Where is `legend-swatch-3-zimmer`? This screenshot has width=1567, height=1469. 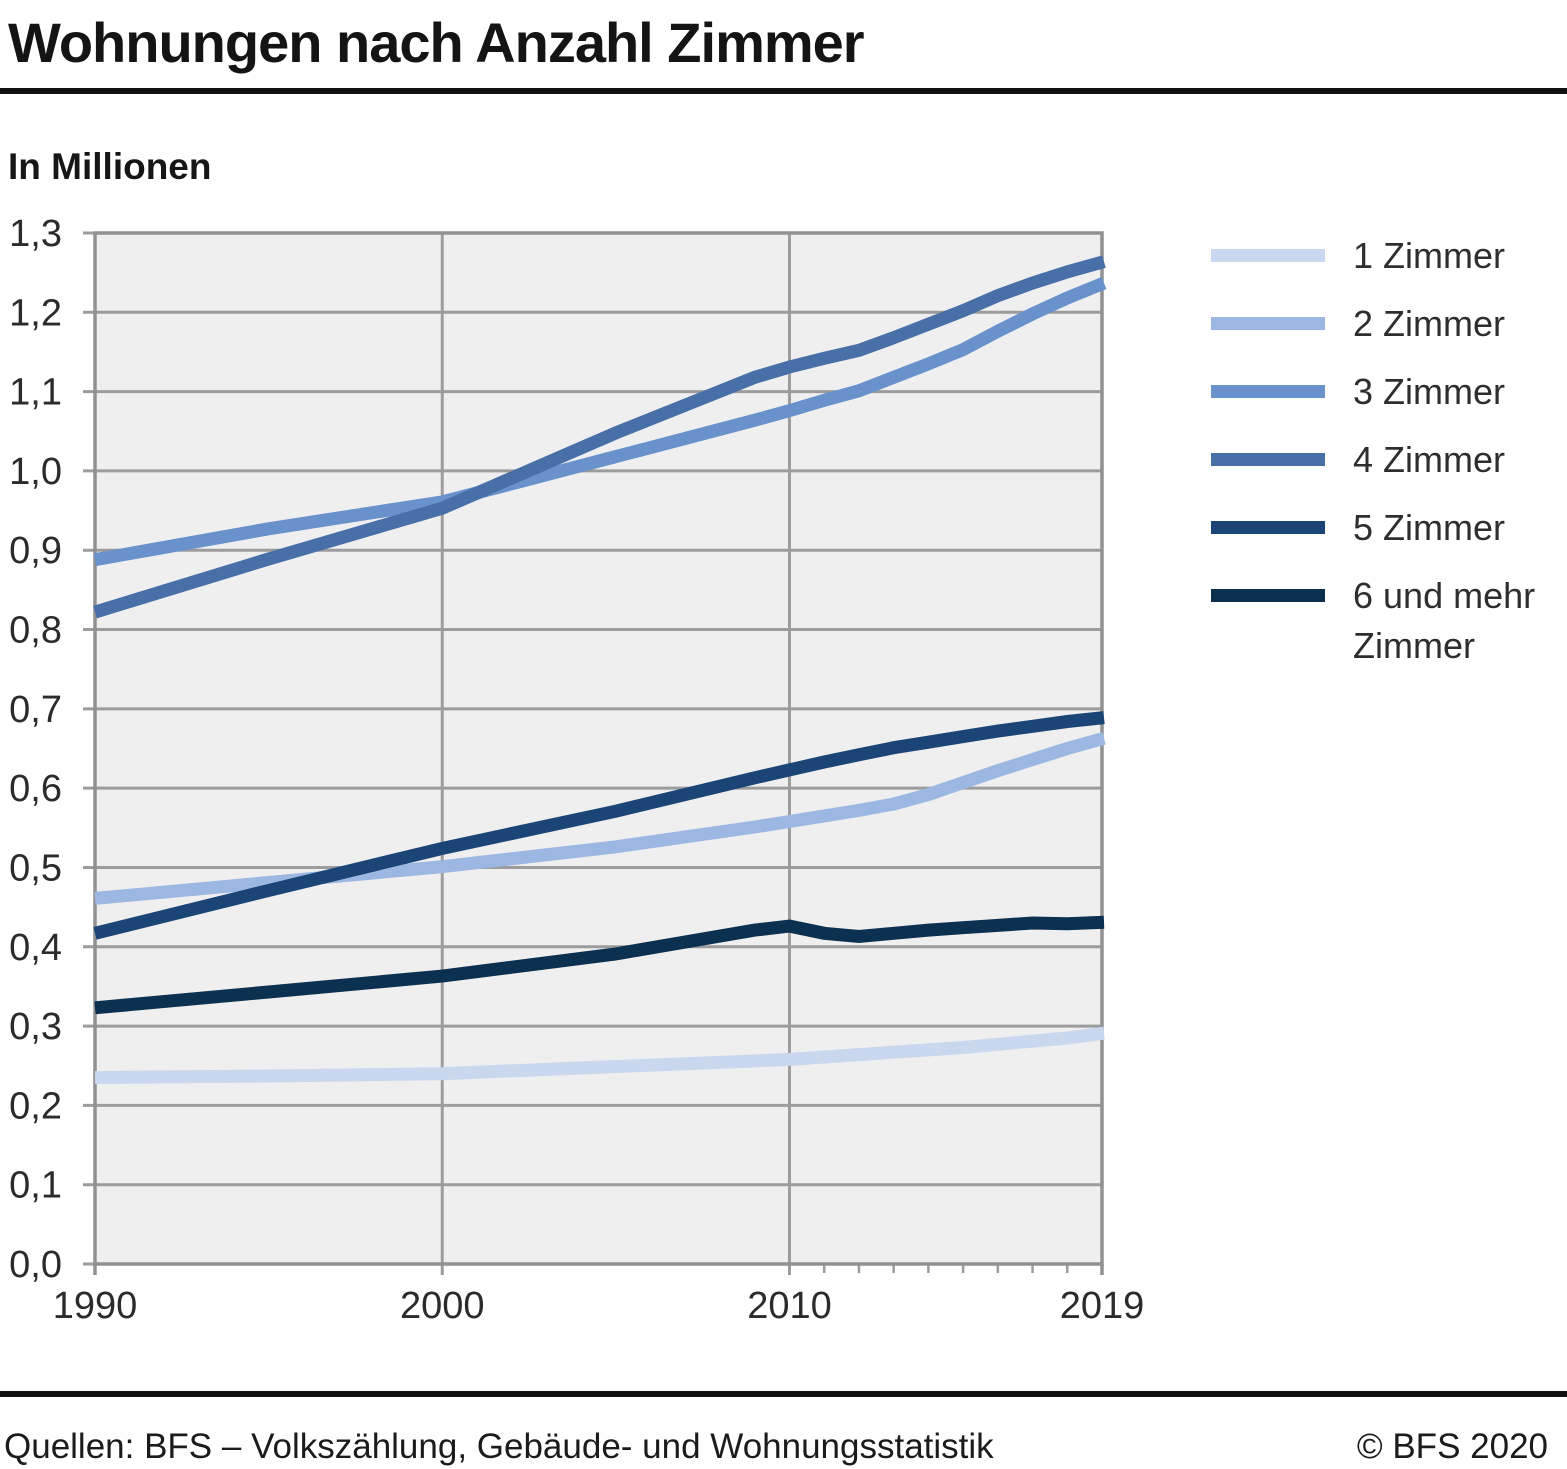 legend-swatch-3-zimmer is located at coordinates (1268, 391).